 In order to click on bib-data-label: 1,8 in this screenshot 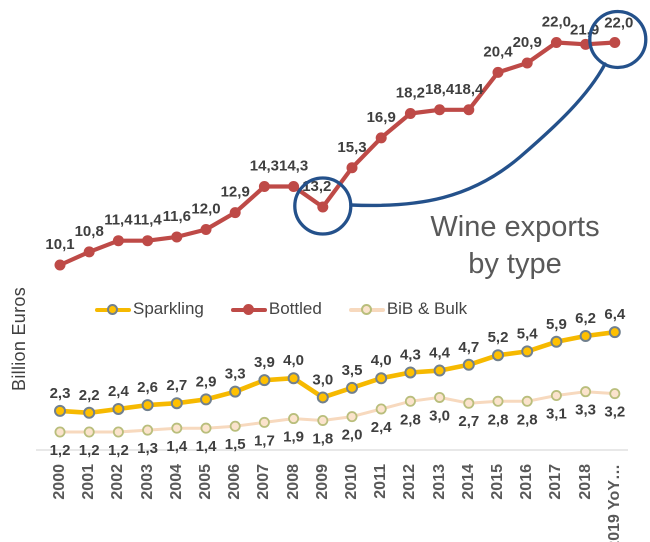, I will do `click(322, 439)`.